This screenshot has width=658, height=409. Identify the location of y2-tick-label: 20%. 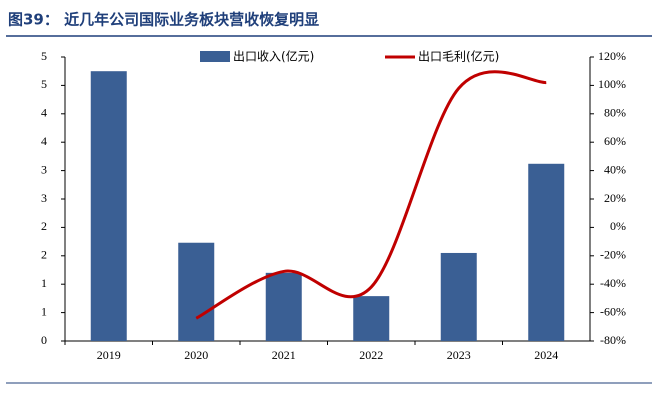
(615, 198).